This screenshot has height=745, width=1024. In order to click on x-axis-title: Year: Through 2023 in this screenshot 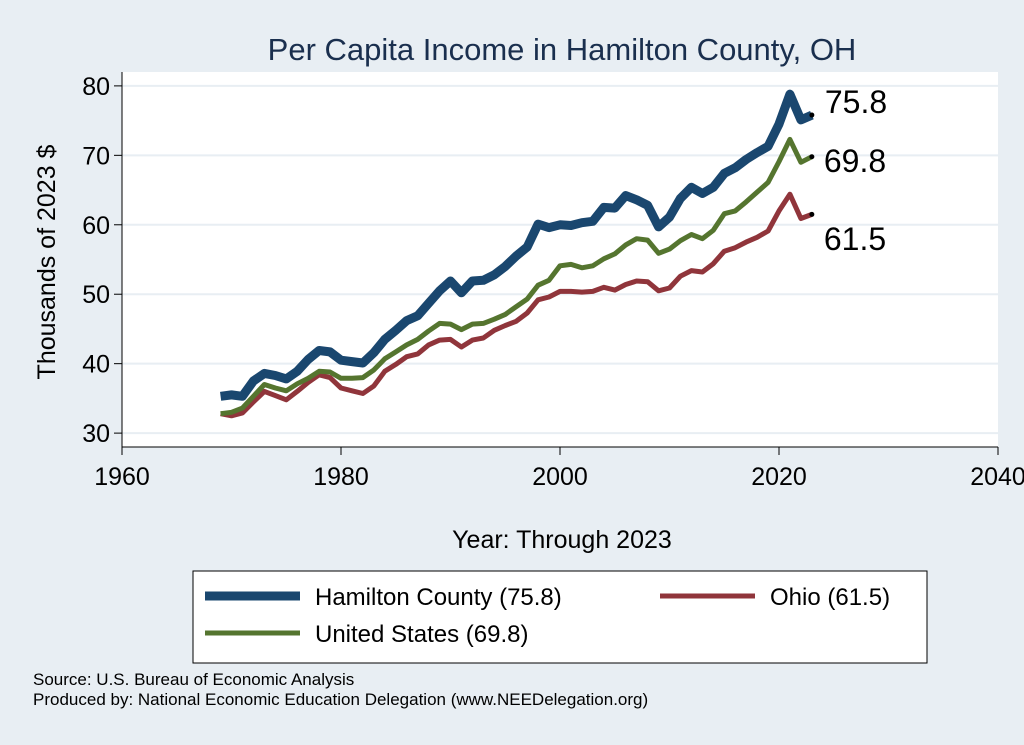, I will do `click(562, 540)`.